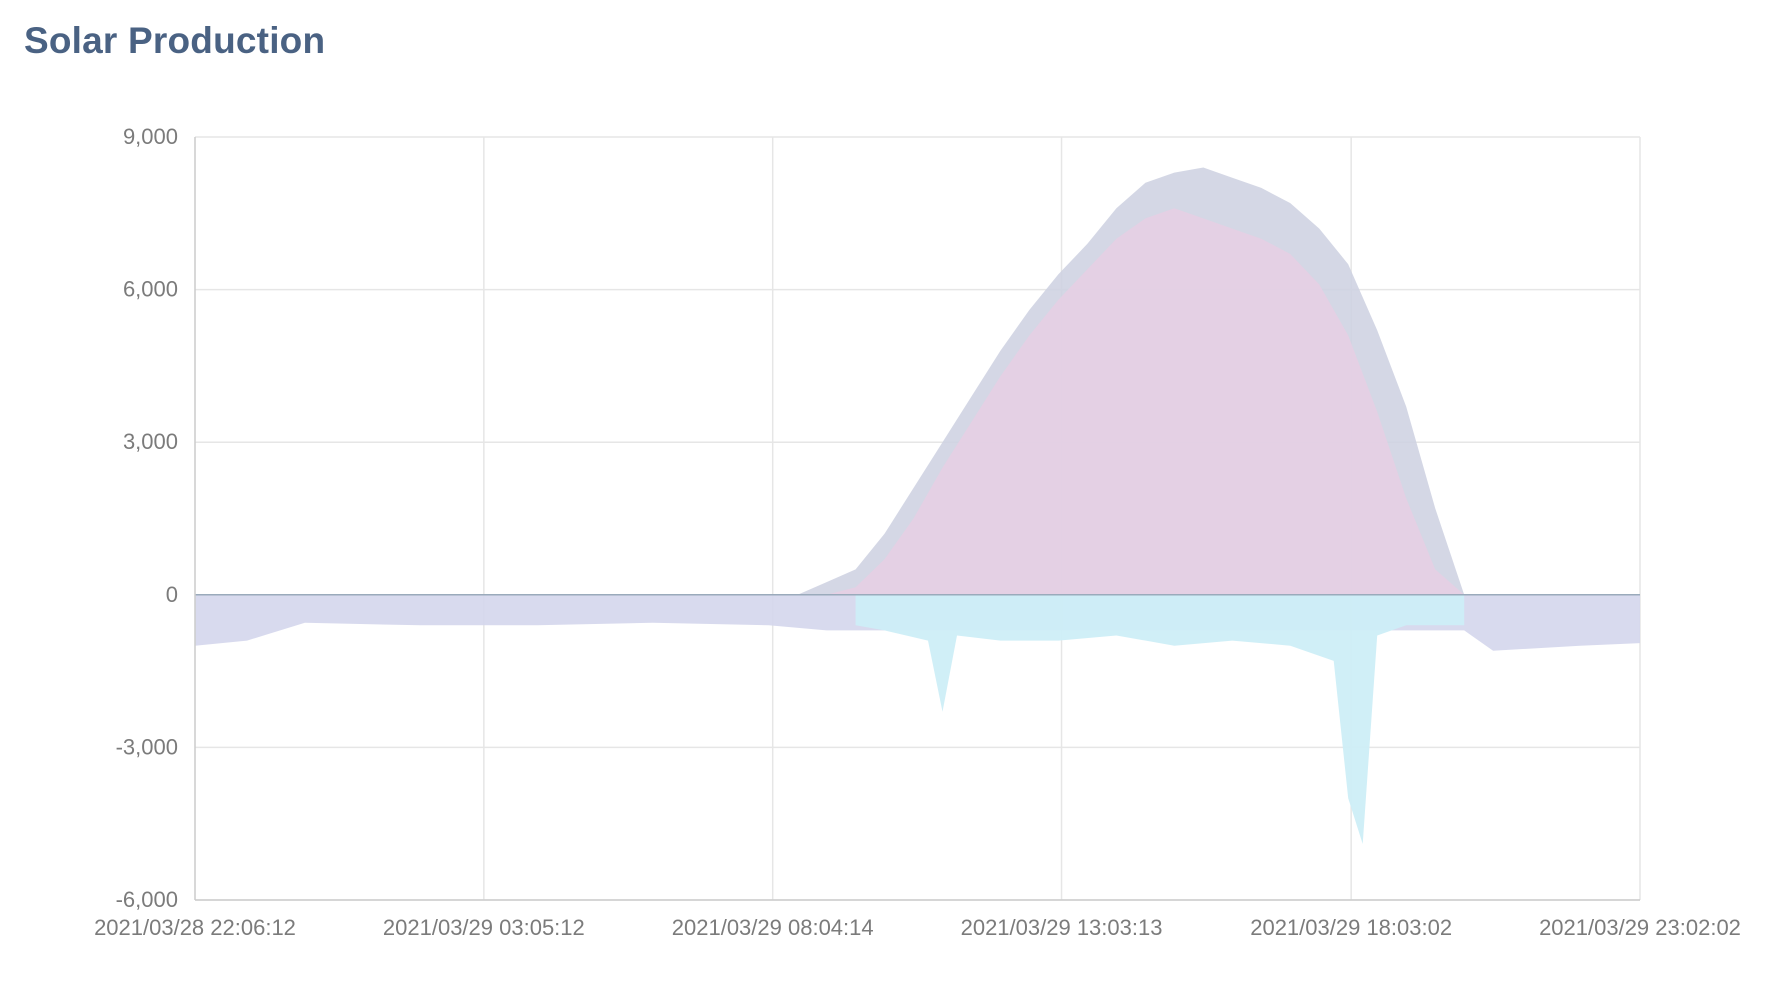 Image resolution: width=1786 pixels, height=994 pixels. Describe the element at coordinates (773, 927) in the screenshot. I see `x-tick-label: 2021/03/29 08:04:14` at that location.